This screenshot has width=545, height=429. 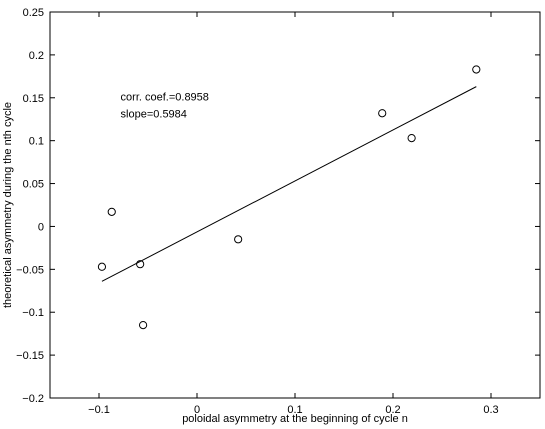 I want to click on y-tick-label: −0.15, so click(x=30, y=356).